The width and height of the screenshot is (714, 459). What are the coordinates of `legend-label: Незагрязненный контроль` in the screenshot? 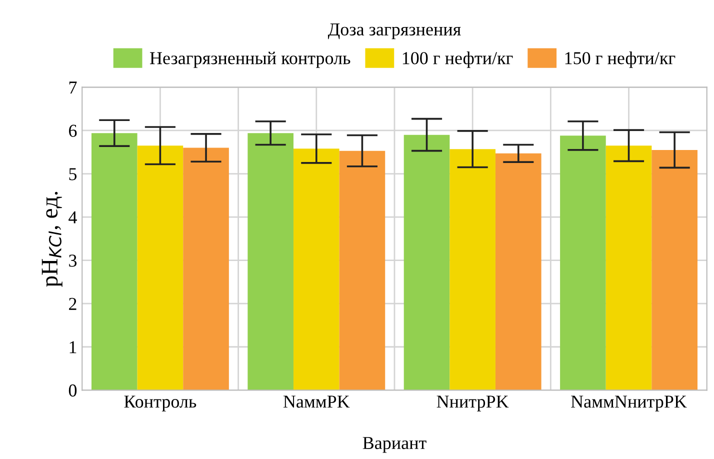 It's located at (250, 60).